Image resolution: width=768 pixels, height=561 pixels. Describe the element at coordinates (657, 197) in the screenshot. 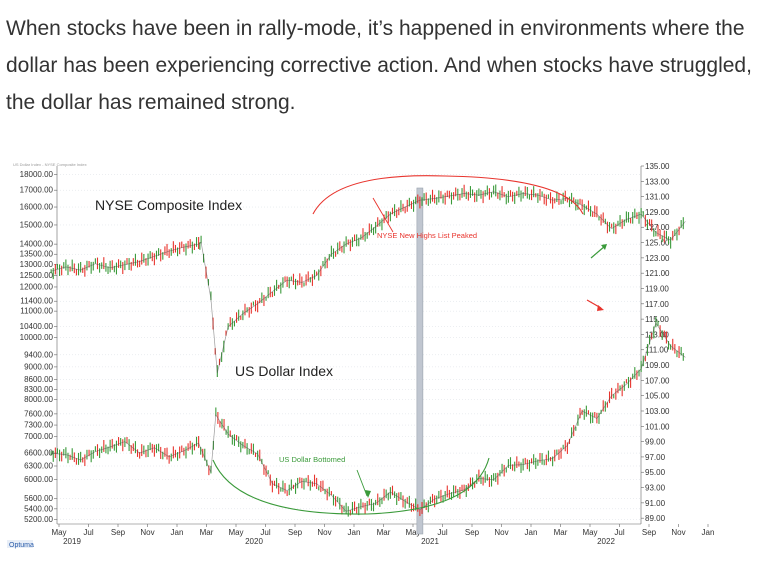

I see `right-axis-tick-label: 131.00` at that location.